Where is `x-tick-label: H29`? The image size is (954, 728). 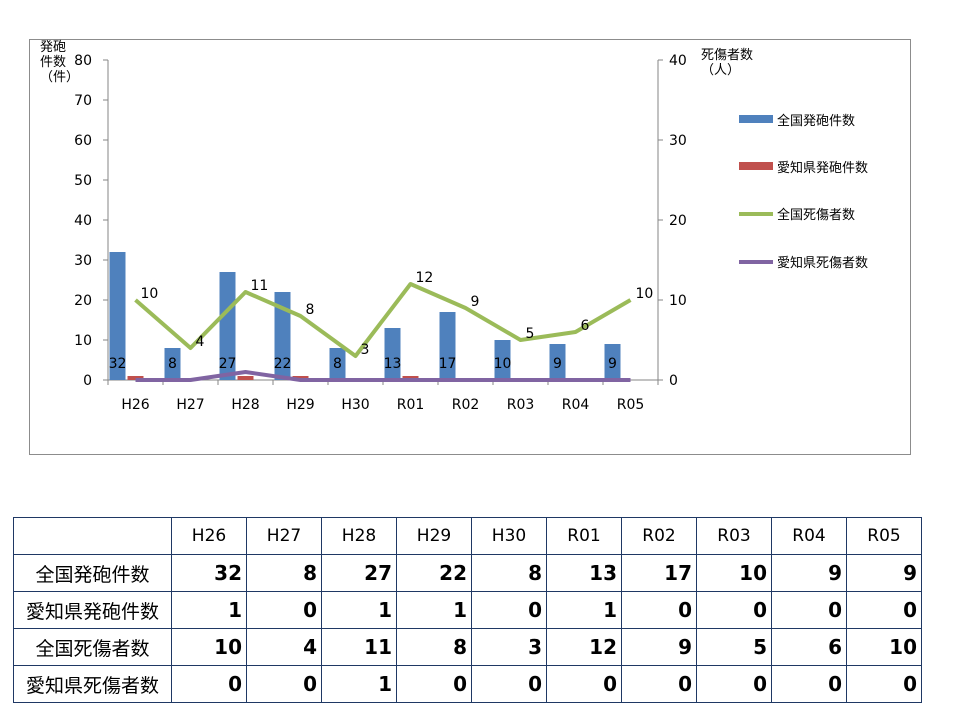
x-tick-label: H29 is located at coordinates (300, 405).